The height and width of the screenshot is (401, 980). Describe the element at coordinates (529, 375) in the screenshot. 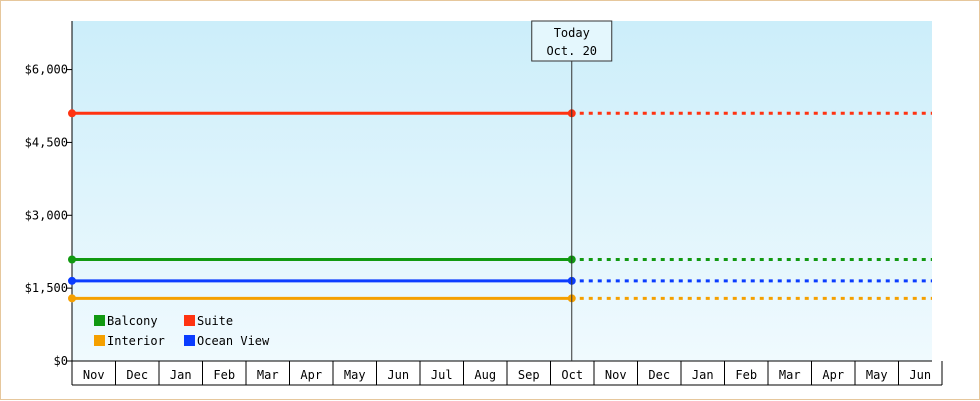

I see `x-tick-label: Sep` at that location.